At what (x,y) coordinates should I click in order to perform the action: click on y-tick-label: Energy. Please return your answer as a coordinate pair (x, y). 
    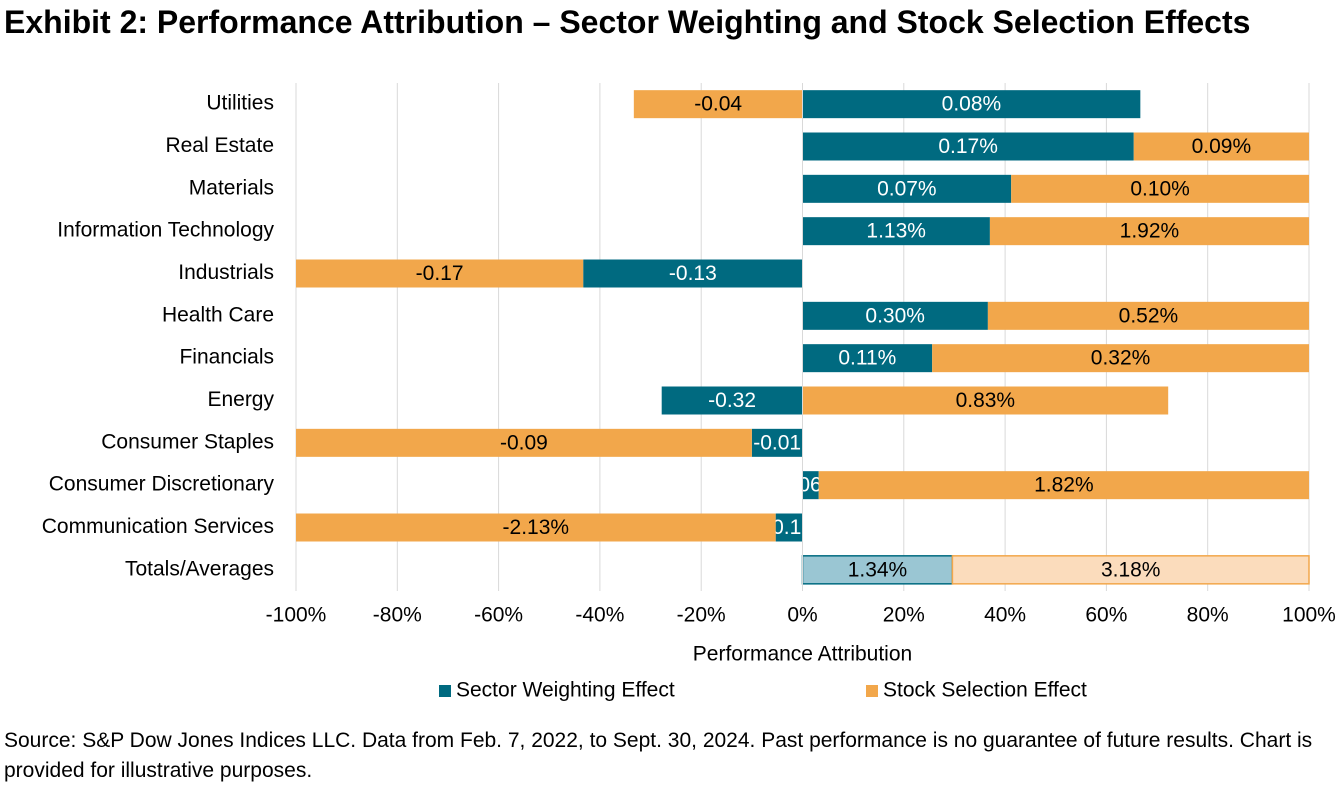
    Looking at the image, I should click on (240, 399).